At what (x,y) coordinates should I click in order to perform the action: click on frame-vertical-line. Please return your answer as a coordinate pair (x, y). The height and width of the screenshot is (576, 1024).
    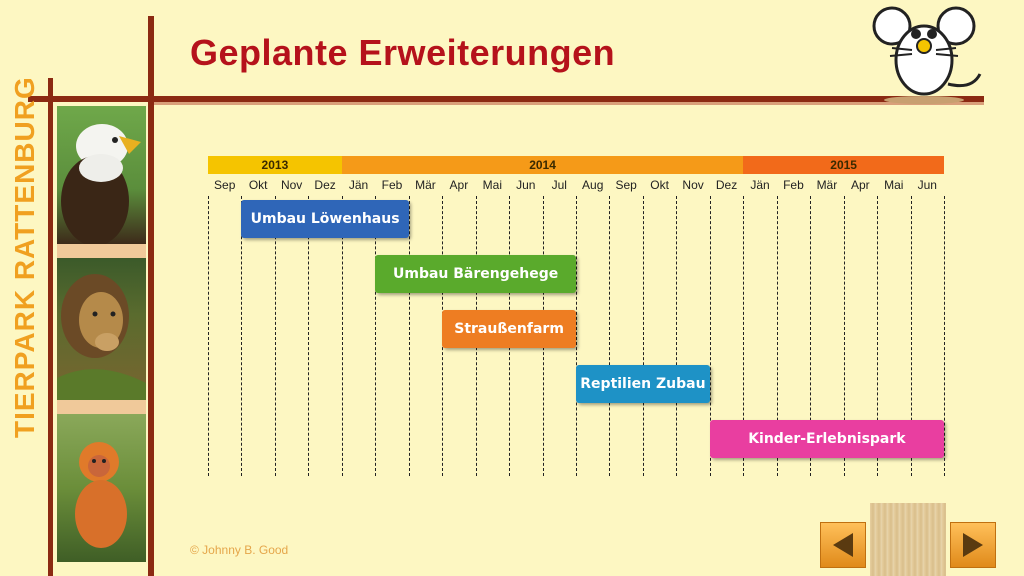
    Looking at the image, I should click on (151, 296).